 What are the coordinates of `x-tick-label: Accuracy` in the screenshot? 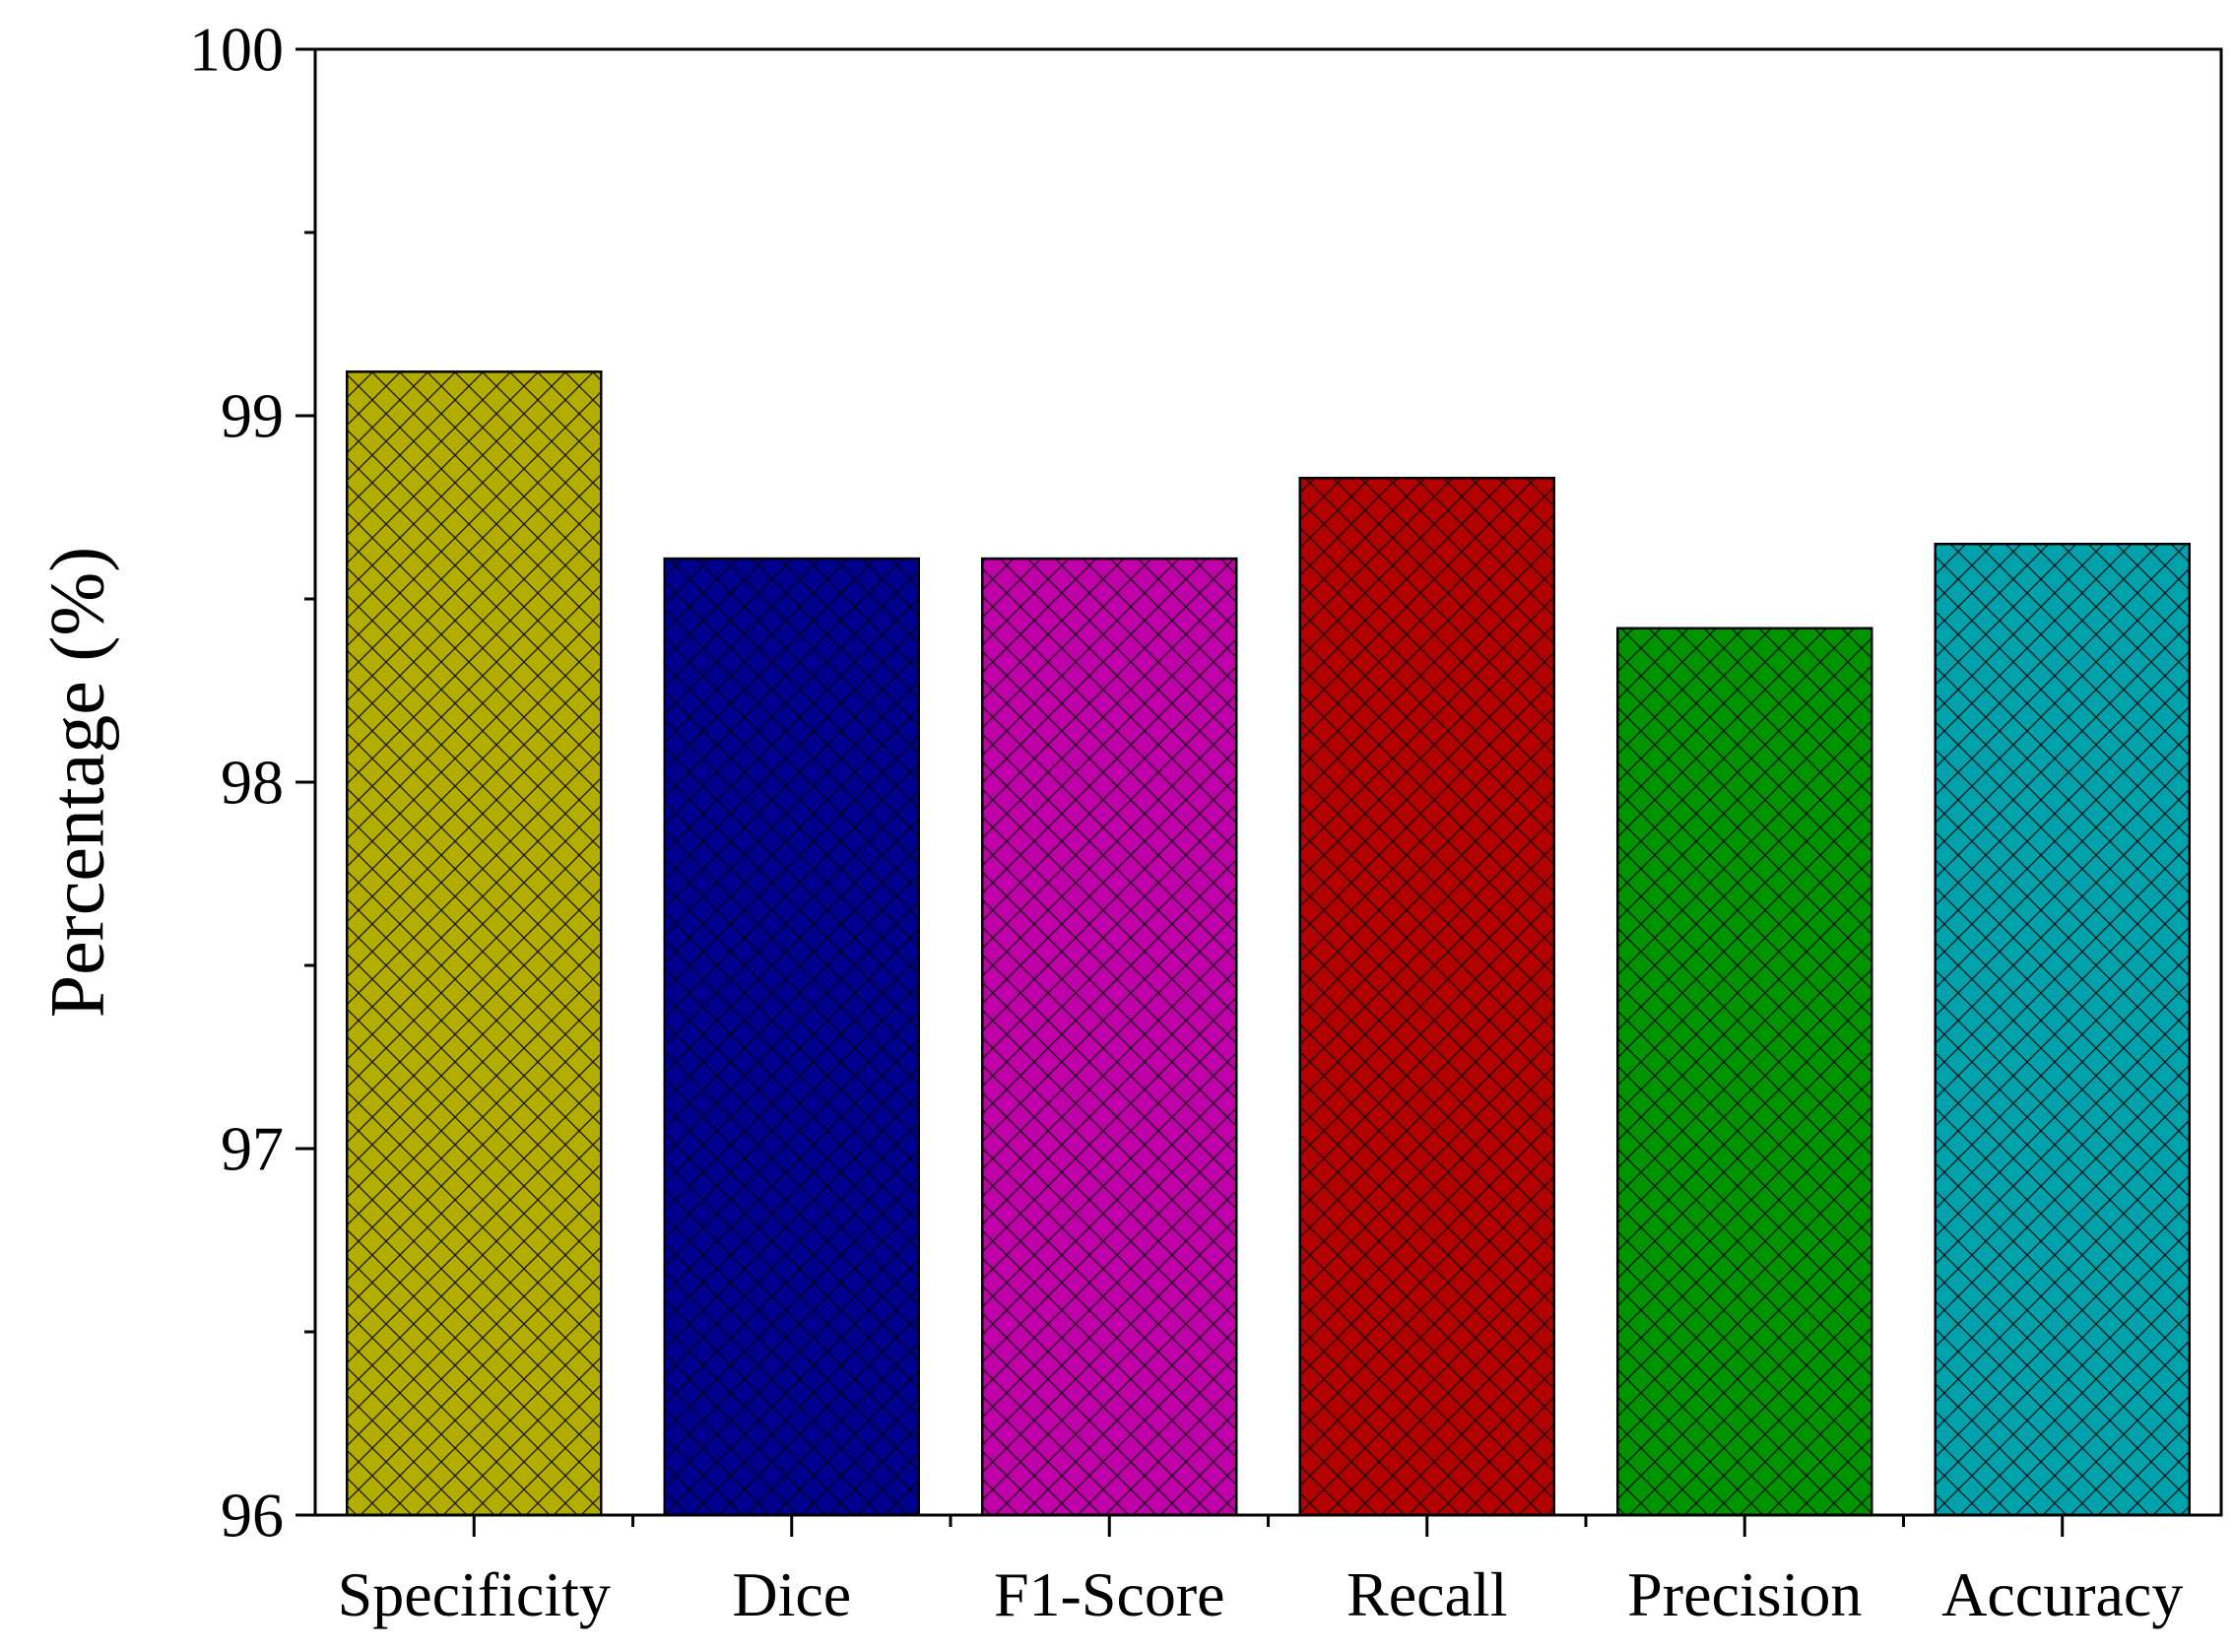 It's located at (2062, 1594).